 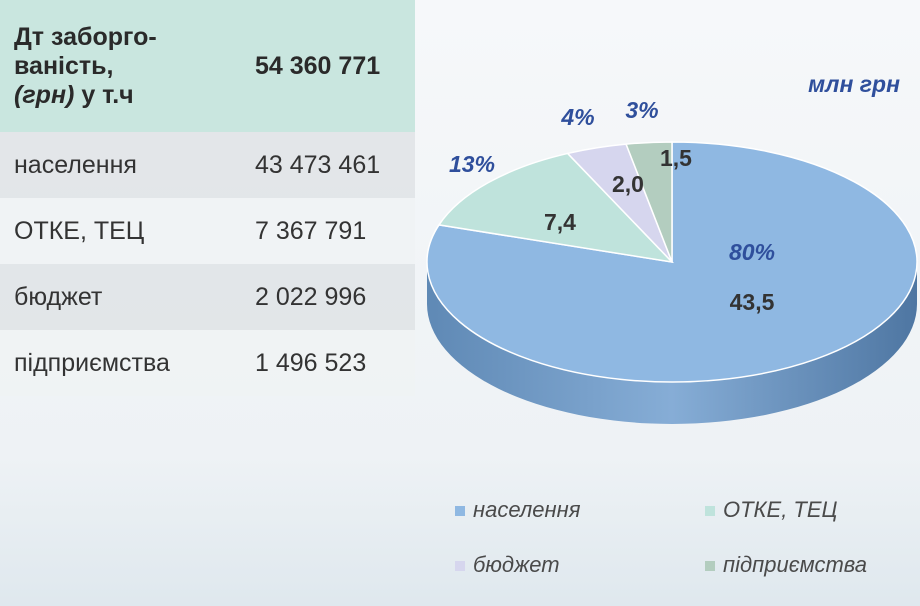 What do you see at coordinates (327, 297) in the screenshot?
I see `amount-cell: 2 022 996` at bounding box center [327, 297].